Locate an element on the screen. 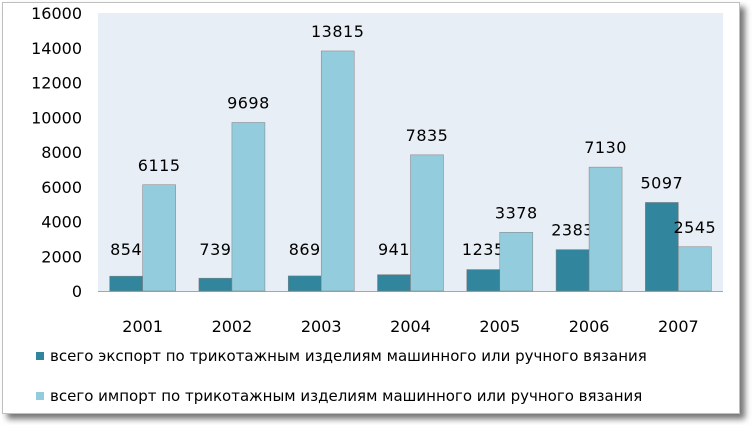 The height and width of the screenshot is (425, 752). data-label: 3378 is located at coordinates (516, 212).